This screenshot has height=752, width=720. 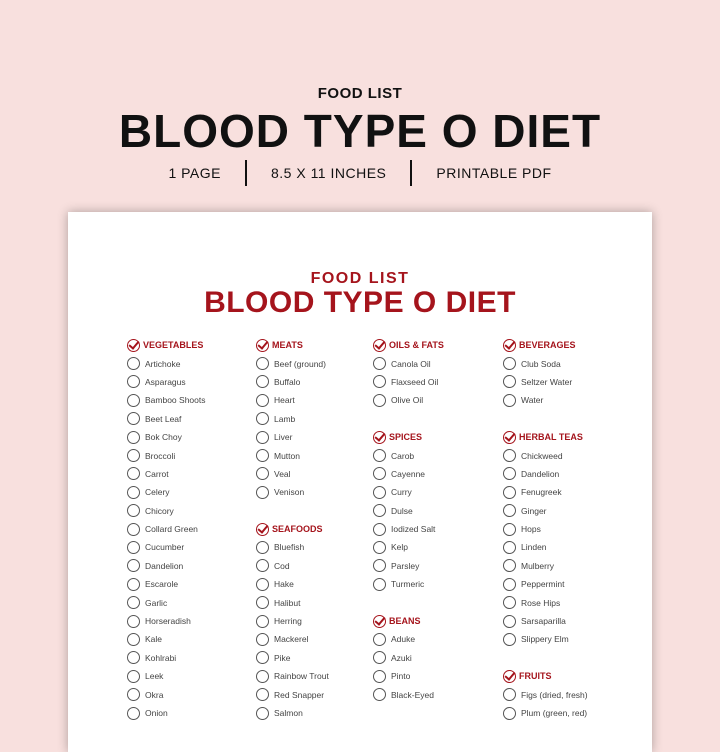 What do you see at coordinates (321, 658) in the screenshot?
I see `food-item: Pike` at bounding box center [321, 658].